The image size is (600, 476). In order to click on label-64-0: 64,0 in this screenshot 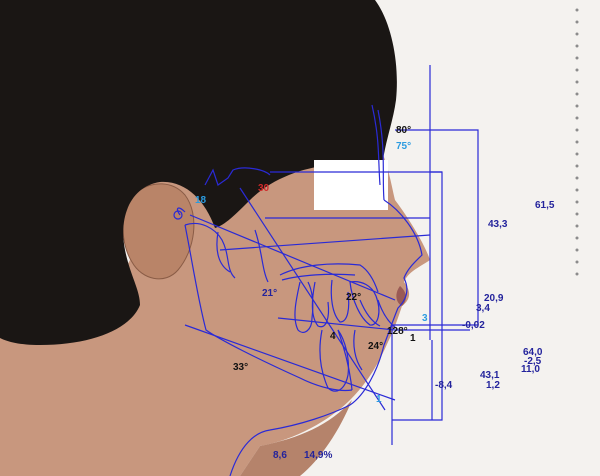, I will do `click(533, 352)`.